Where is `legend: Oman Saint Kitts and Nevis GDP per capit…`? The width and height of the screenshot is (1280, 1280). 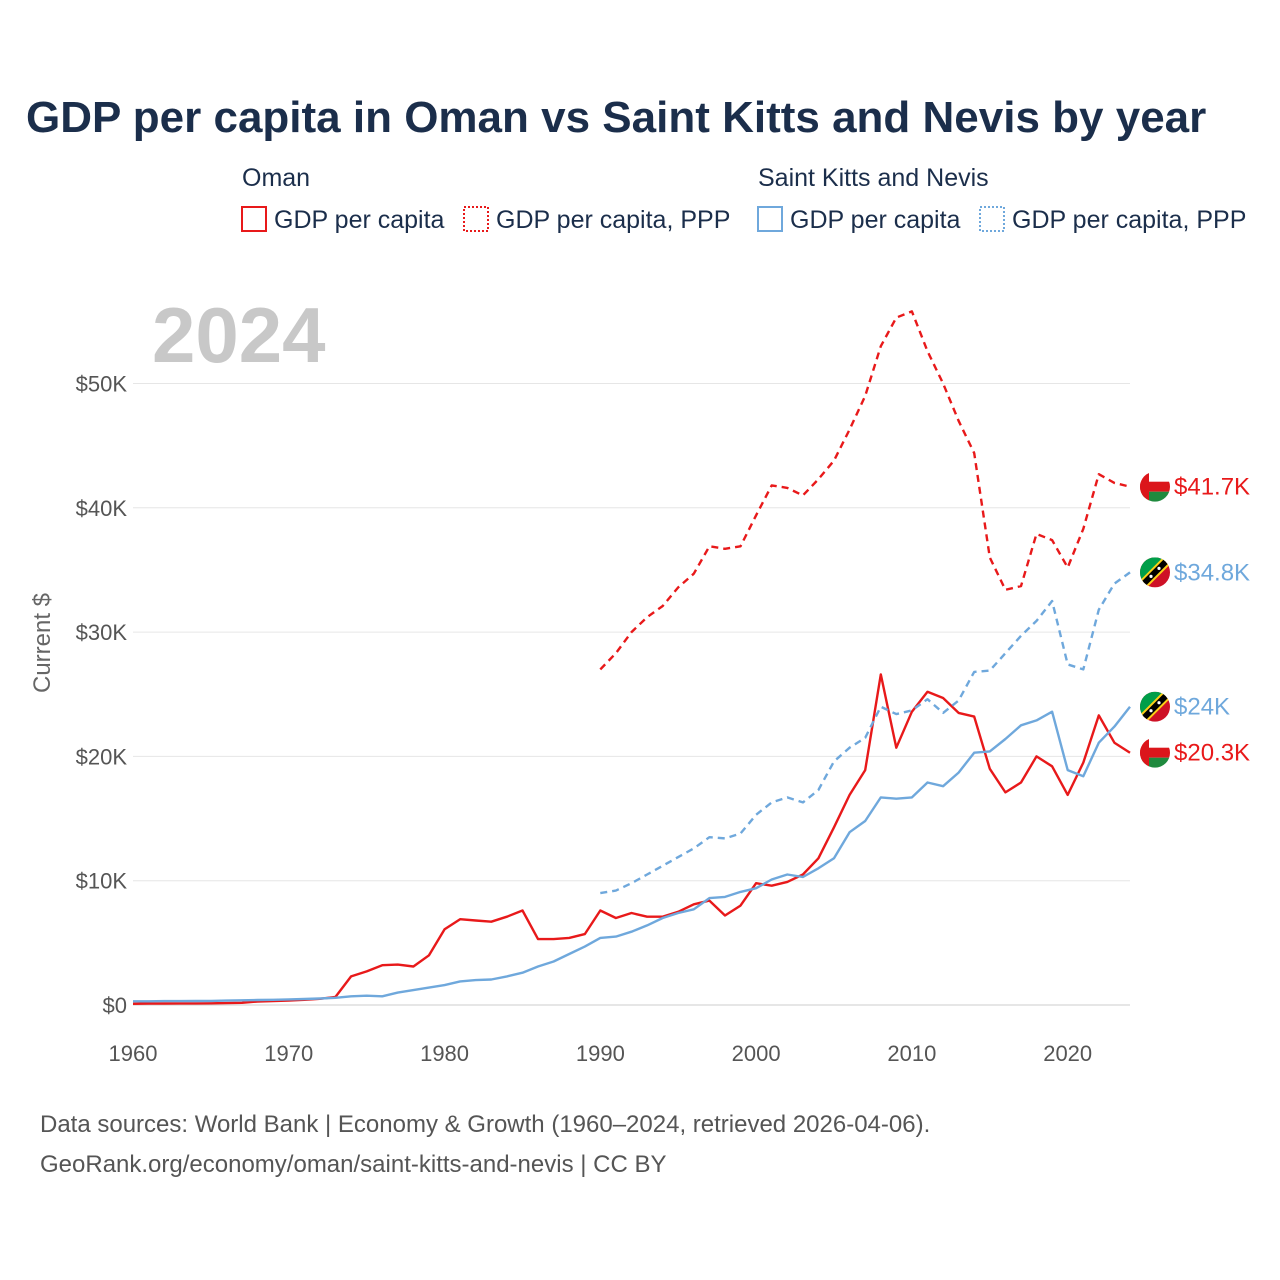 legend: Oman Saint Kitts and Nevis GDP per capit… is located at coordinates (743, 199).